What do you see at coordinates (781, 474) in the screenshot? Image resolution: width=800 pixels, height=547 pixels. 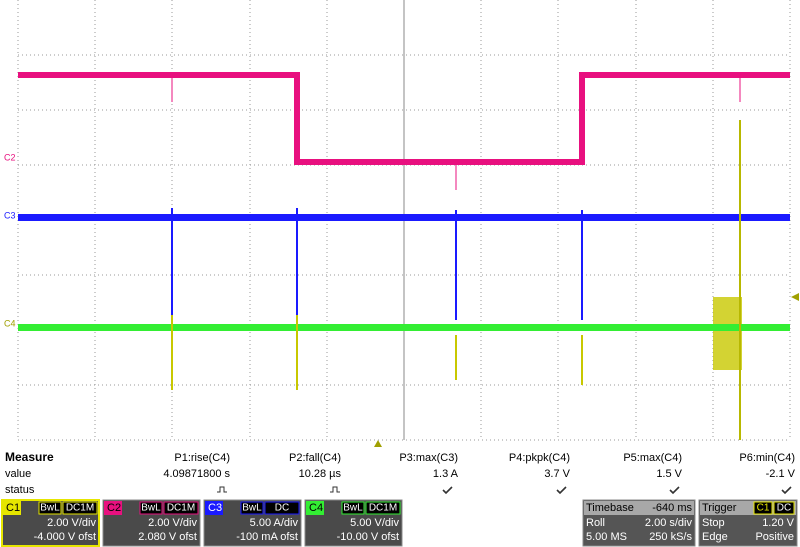 I see `param-value: -2.1 V` at bounding box center [781, 474].